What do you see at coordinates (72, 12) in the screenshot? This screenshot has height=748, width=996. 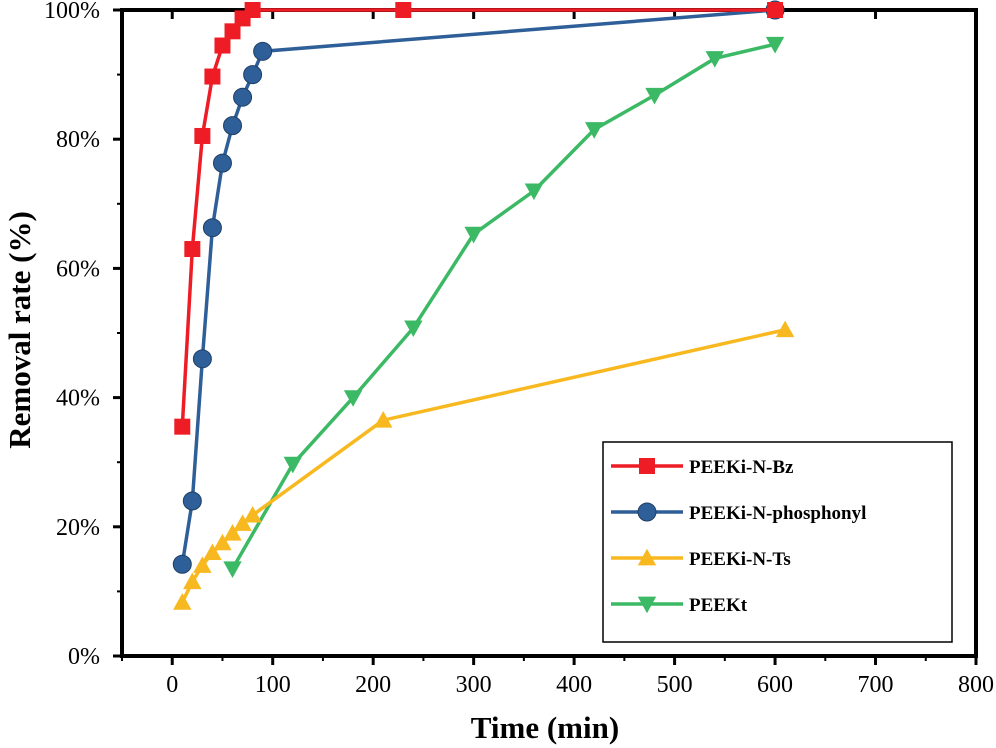 I see `y-tick-label: 100%` at bounding box center [72, 12].